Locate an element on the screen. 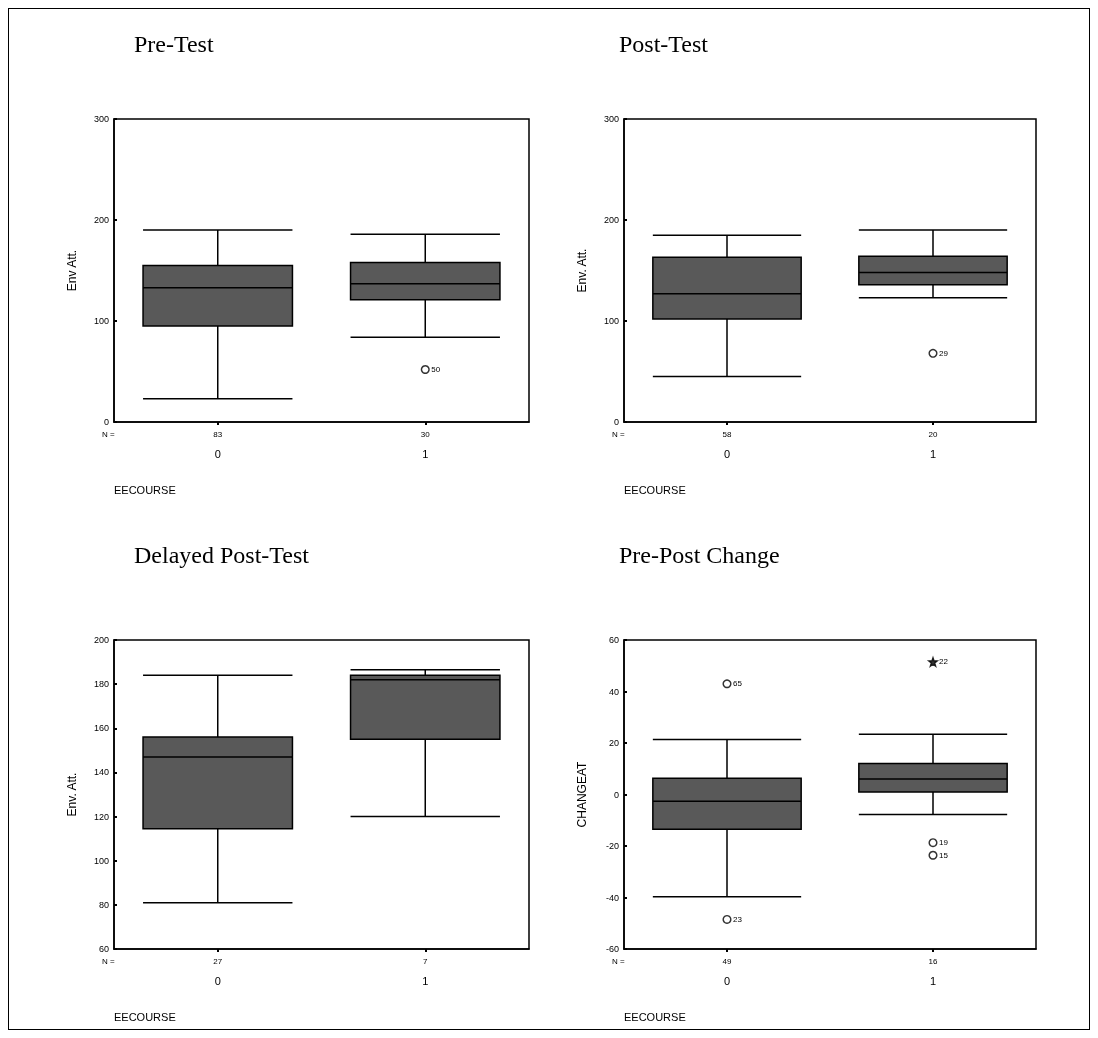 Image resolution: width=1098 pixels, height=1038 pixels. annotation: 19 is located at coordinates (944, 843).